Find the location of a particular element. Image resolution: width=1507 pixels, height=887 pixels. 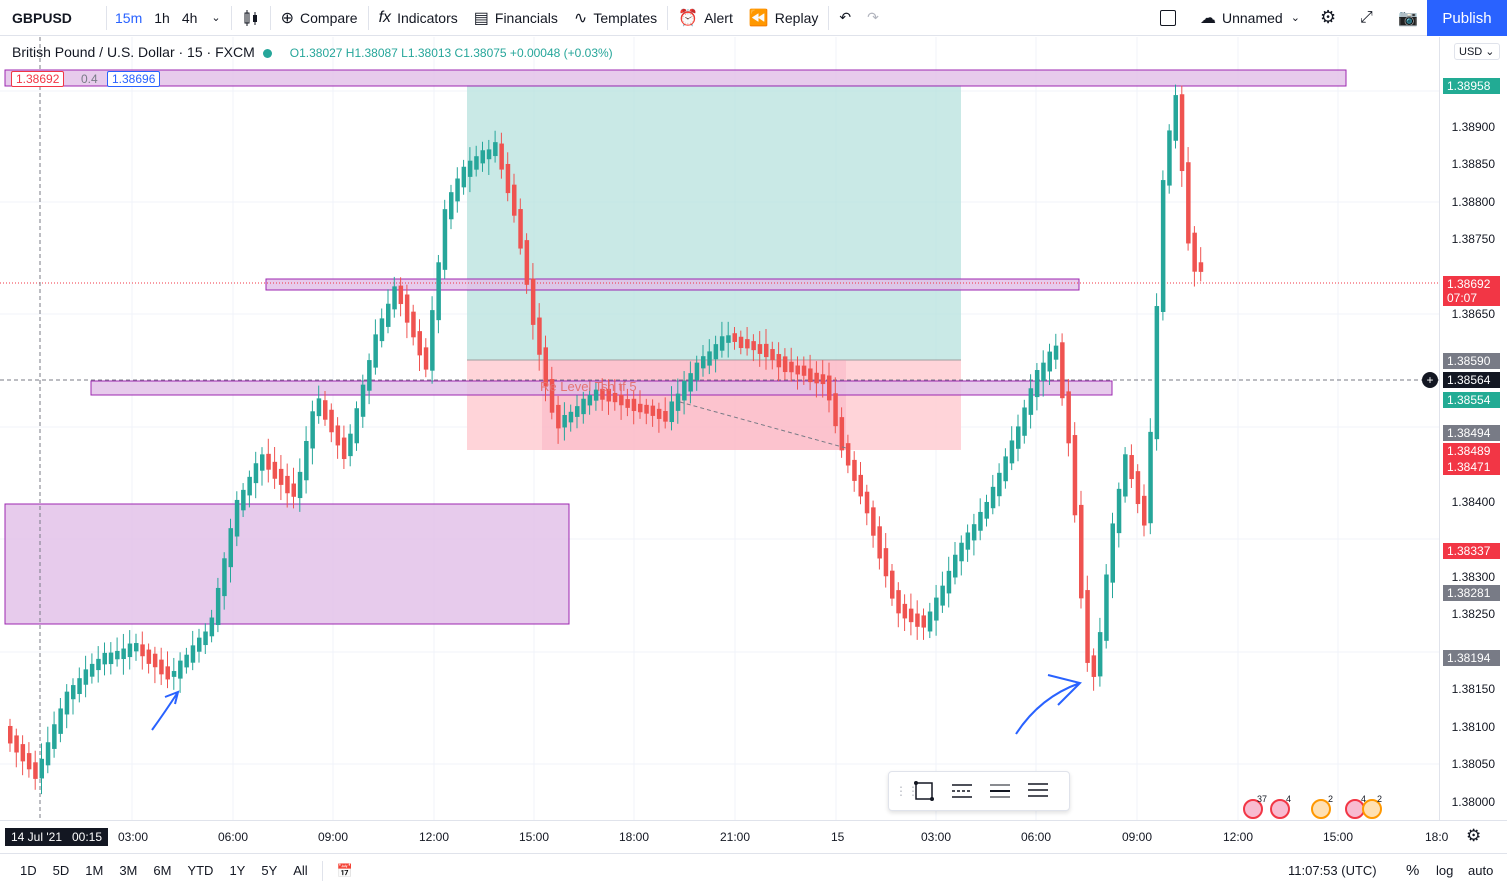

symbol-search: GBPUSD is located at coordinates (42, 17).